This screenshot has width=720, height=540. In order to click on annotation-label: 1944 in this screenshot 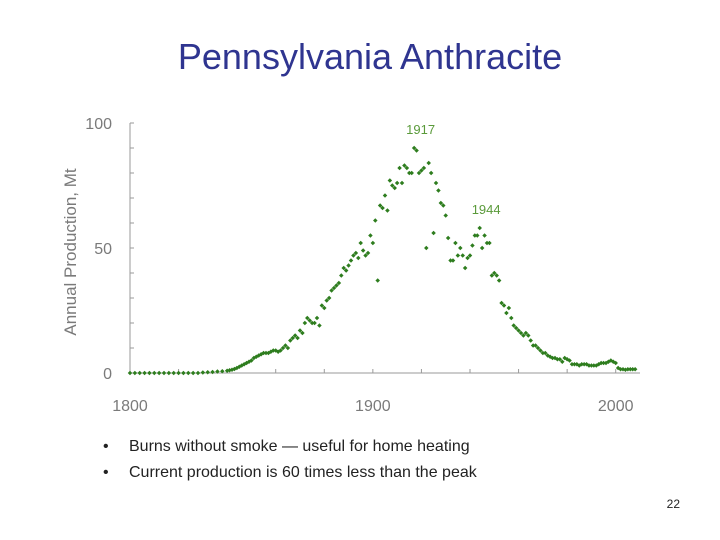, I will do `click(486, 209)`.